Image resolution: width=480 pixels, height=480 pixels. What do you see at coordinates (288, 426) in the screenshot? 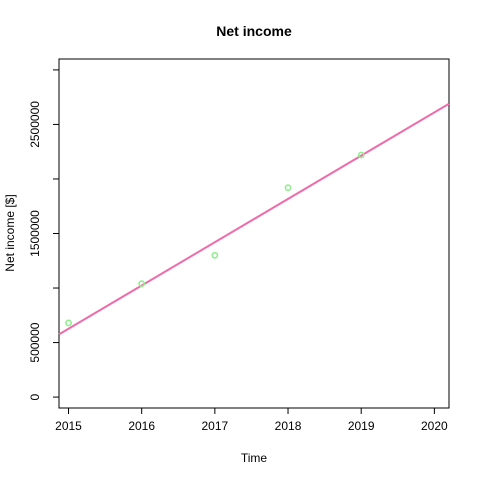
I see `x-tick-label: 2018` at bounding box center [288, 426].